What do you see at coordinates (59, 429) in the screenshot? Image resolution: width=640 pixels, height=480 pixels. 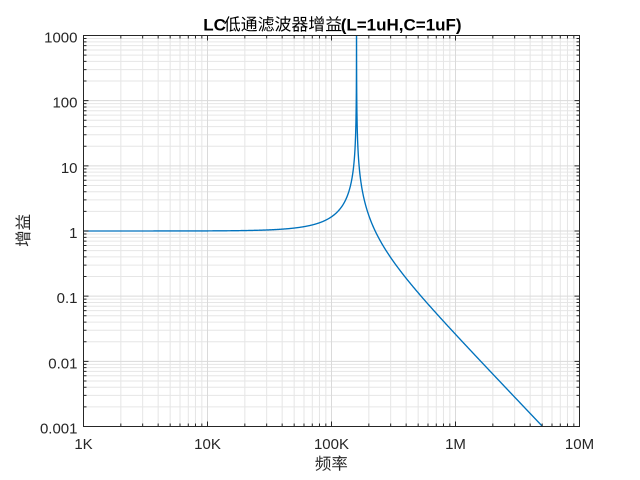 I see `svg-text: 0.001` at bounding box center [59, 429].